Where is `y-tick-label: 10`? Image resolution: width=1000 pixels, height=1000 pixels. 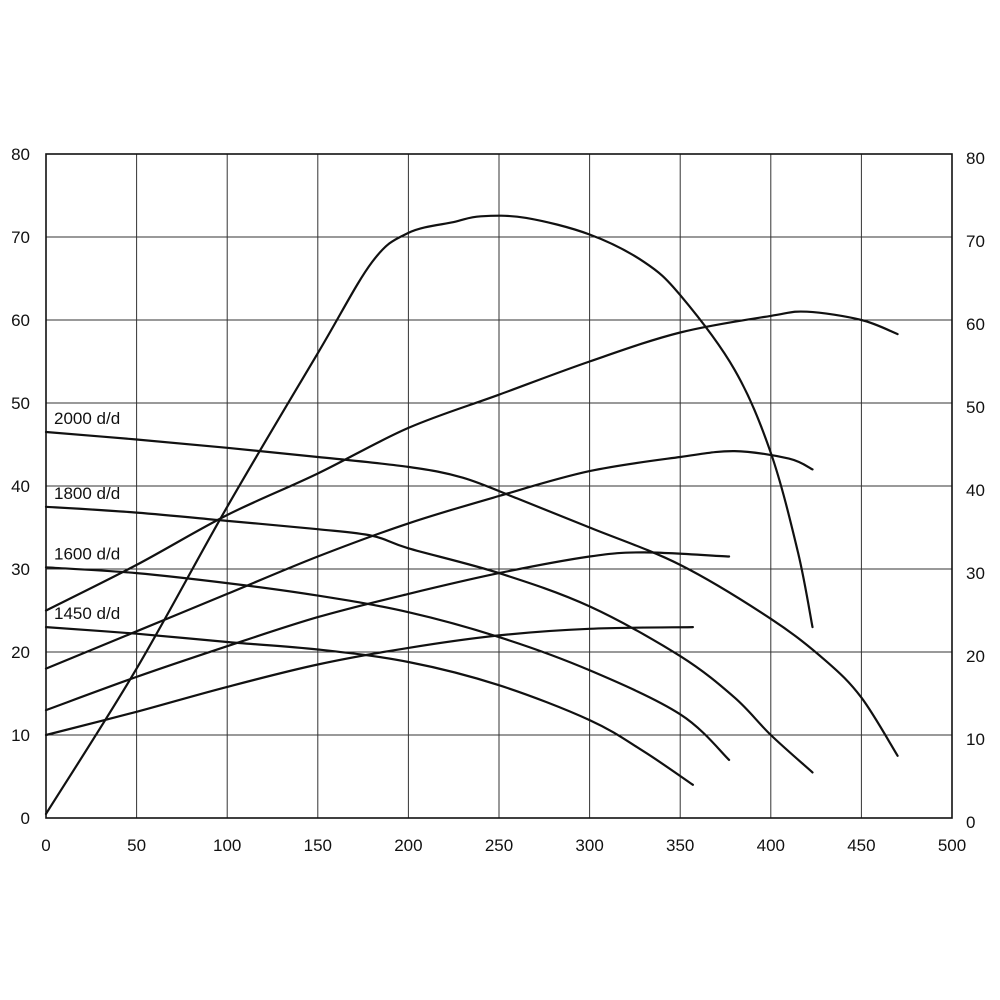 y-tick-label: 10 is located at coordinates (20, 735).